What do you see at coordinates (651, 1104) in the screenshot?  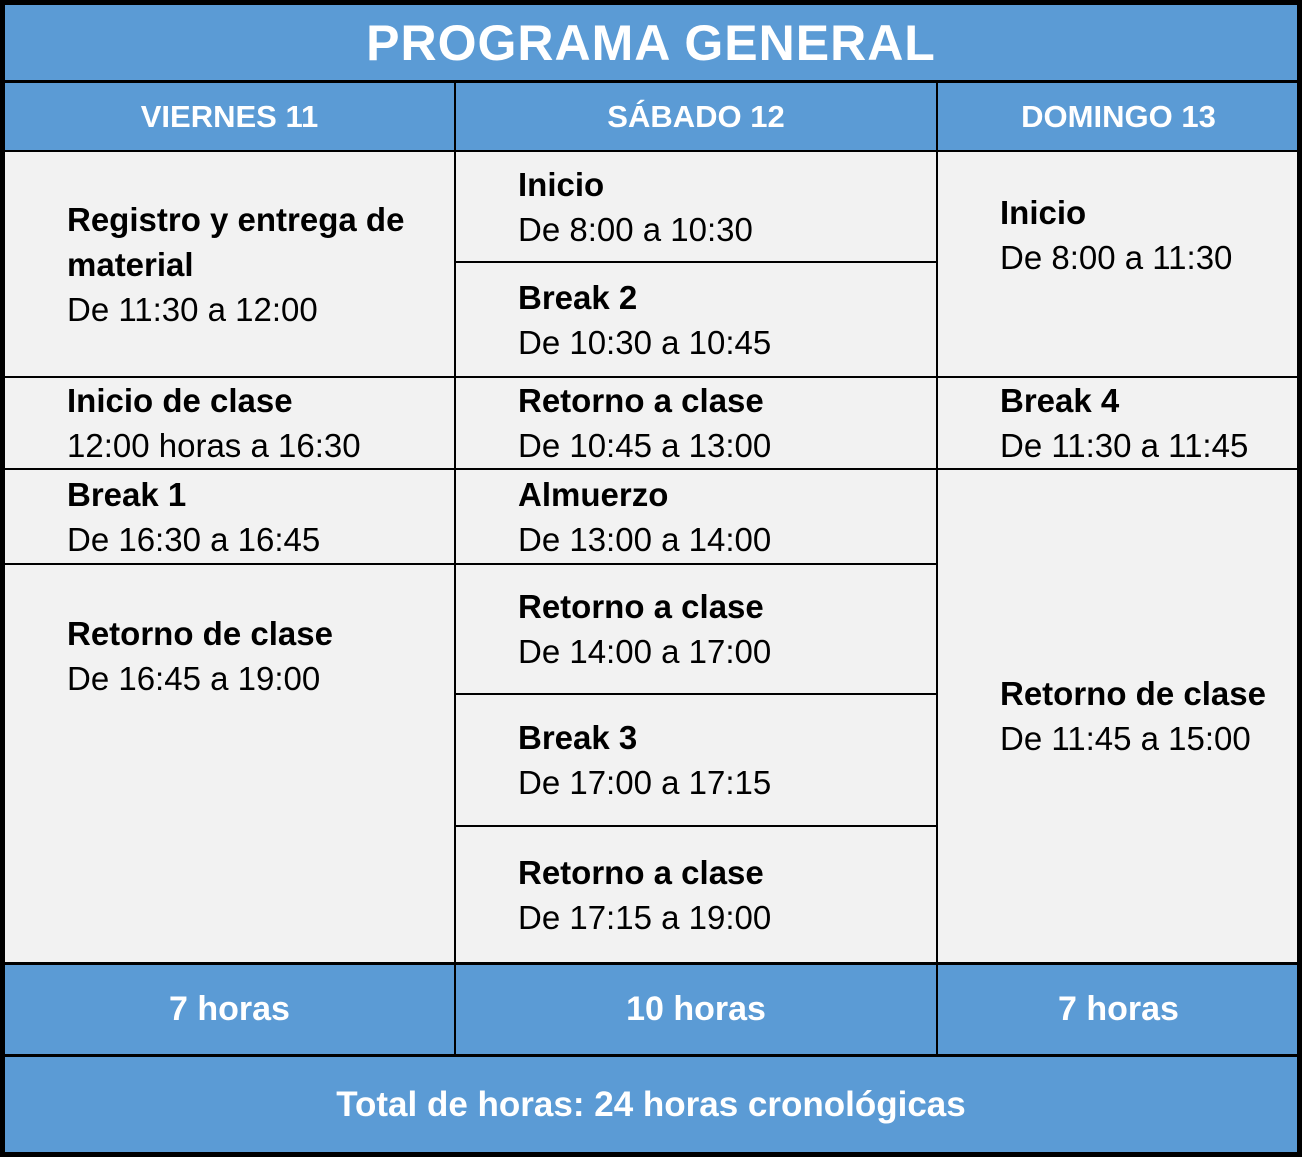 I see `grand-total: Total de horas: 24 horas cronológicas` at bounding box center [651, 1104].